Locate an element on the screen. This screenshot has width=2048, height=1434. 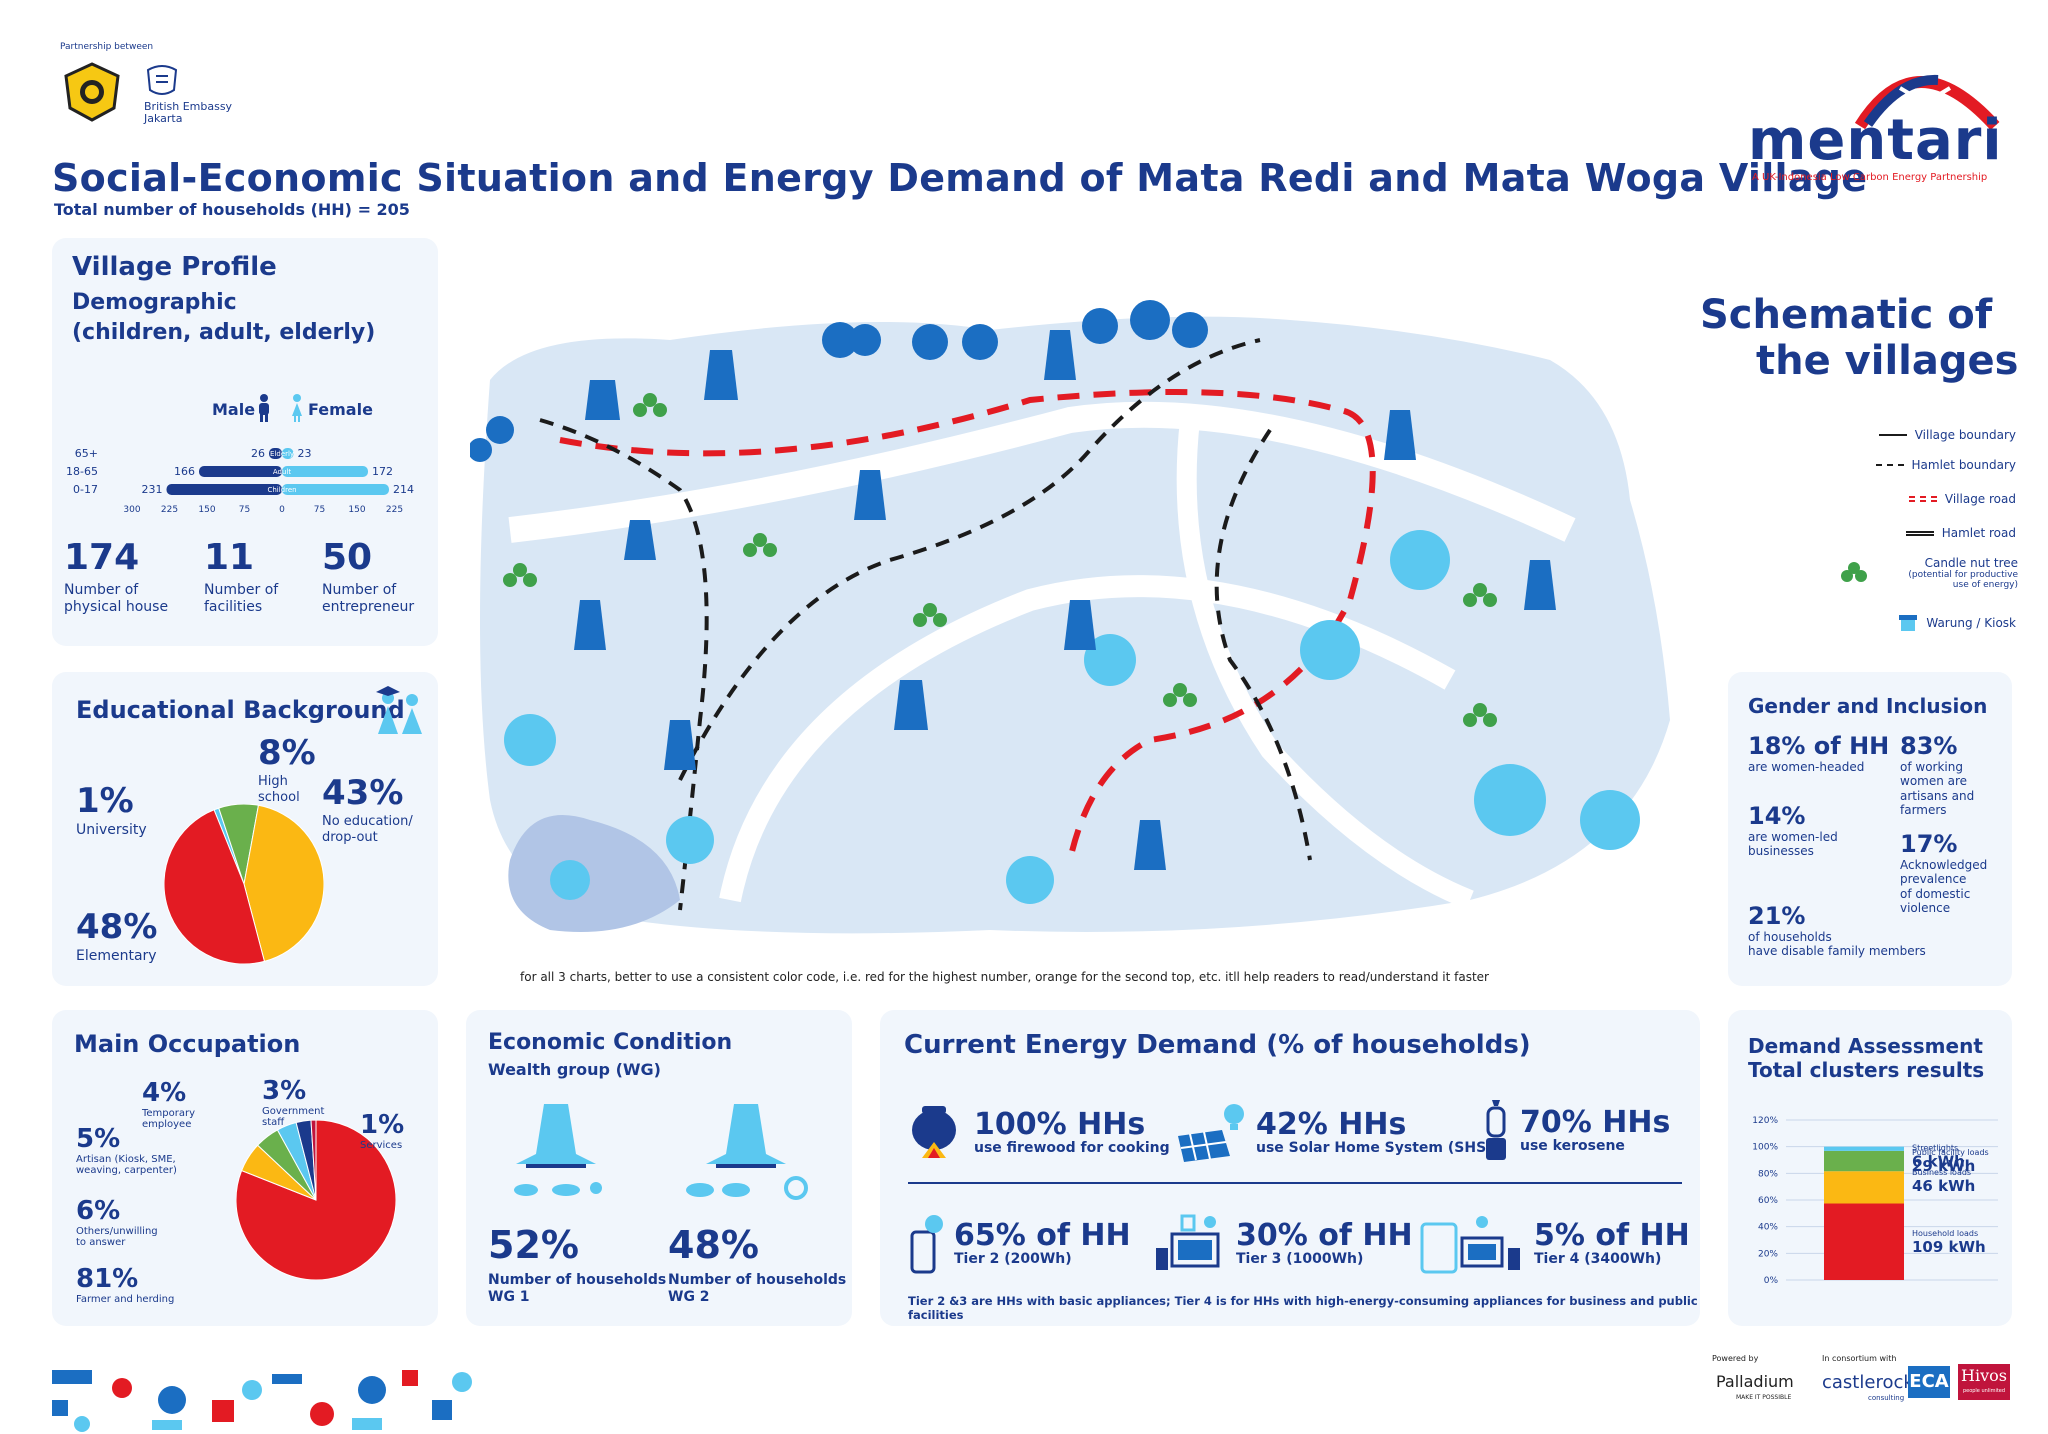
legend-hamlet-boundary: Hamlet boundary is located at coordinates (1945, 465).